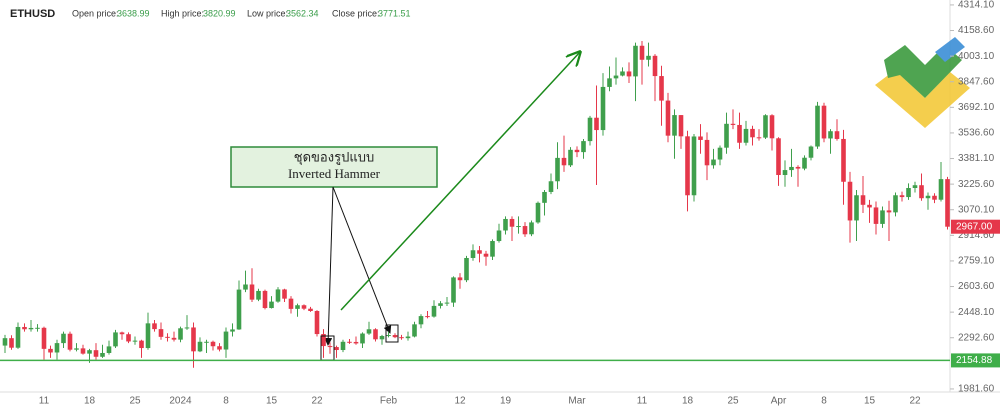 The image size is (1000, 411). What do you see at coordinates (976, 389) in the screenshot?
I see `y-tick-label: 1981.60` at bounding box center [976, 389].